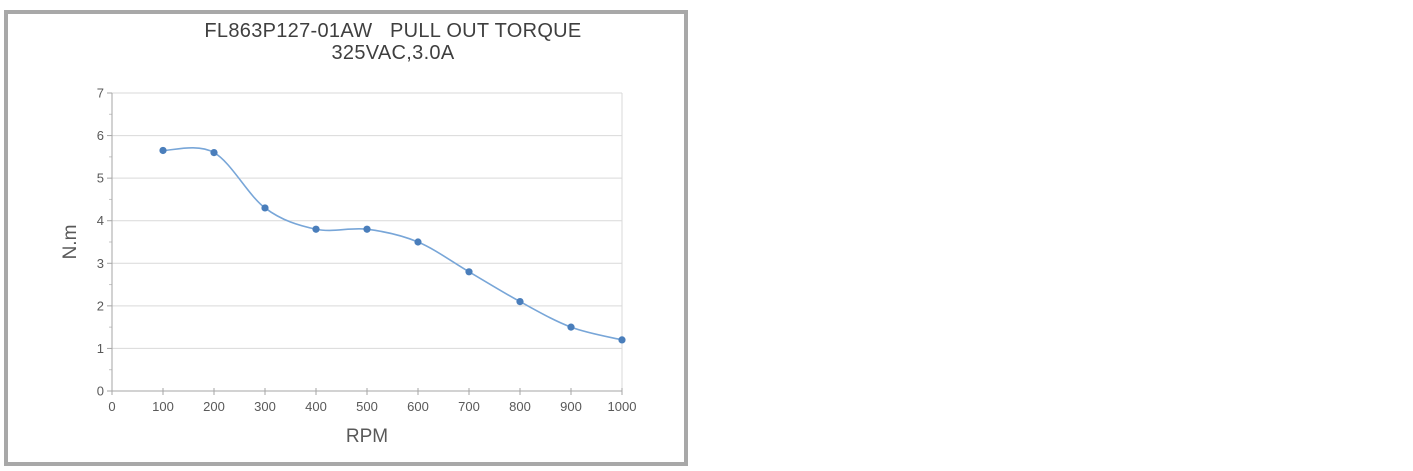 Image resolution: width=1413 pixels, height=471 pixels. Describe the element at coordinates (214, 406) in the screenshot. I see `x-tick-label: 200` at that location.